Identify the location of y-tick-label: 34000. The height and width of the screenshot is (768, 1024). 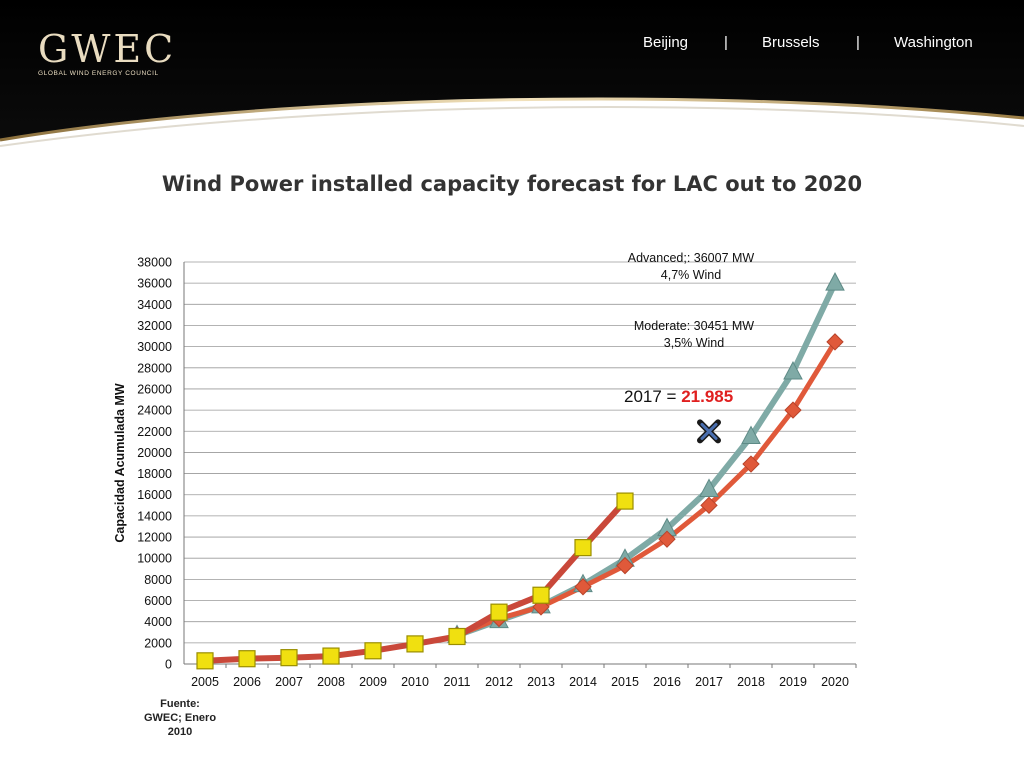
(154, 305).